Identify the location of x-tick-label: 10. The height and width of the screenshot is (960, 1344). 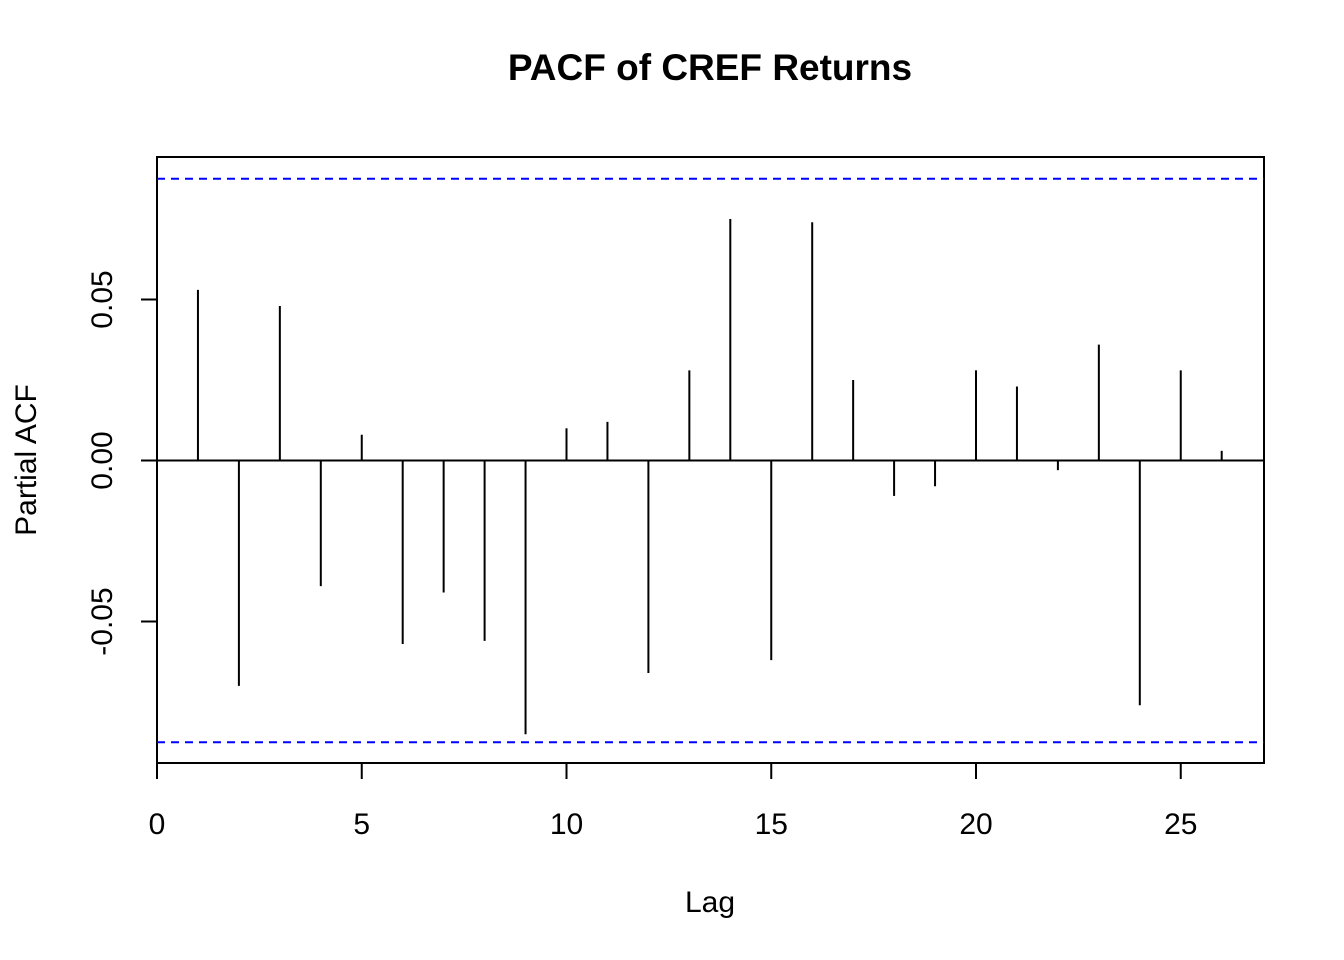
(566, 824).